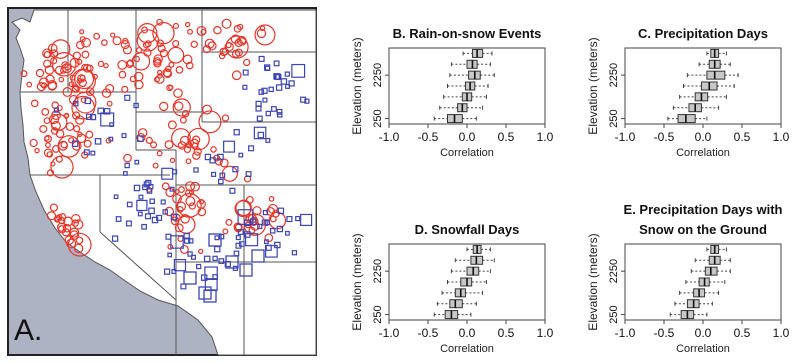  I want to click on x-tick-label: 0.5, so click(506, 333).